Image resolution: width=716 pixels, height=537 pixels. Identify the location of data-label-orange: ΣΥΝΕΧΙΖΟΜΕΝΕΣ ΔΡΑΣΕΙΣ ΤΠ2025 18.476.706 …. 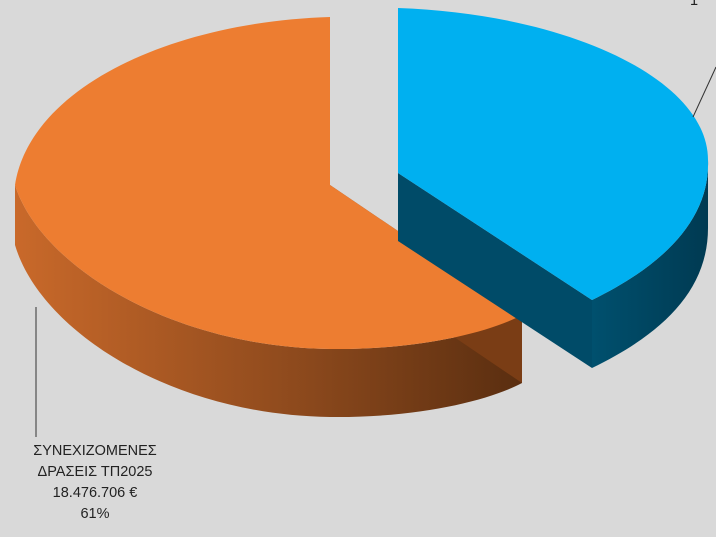
(95, 483).